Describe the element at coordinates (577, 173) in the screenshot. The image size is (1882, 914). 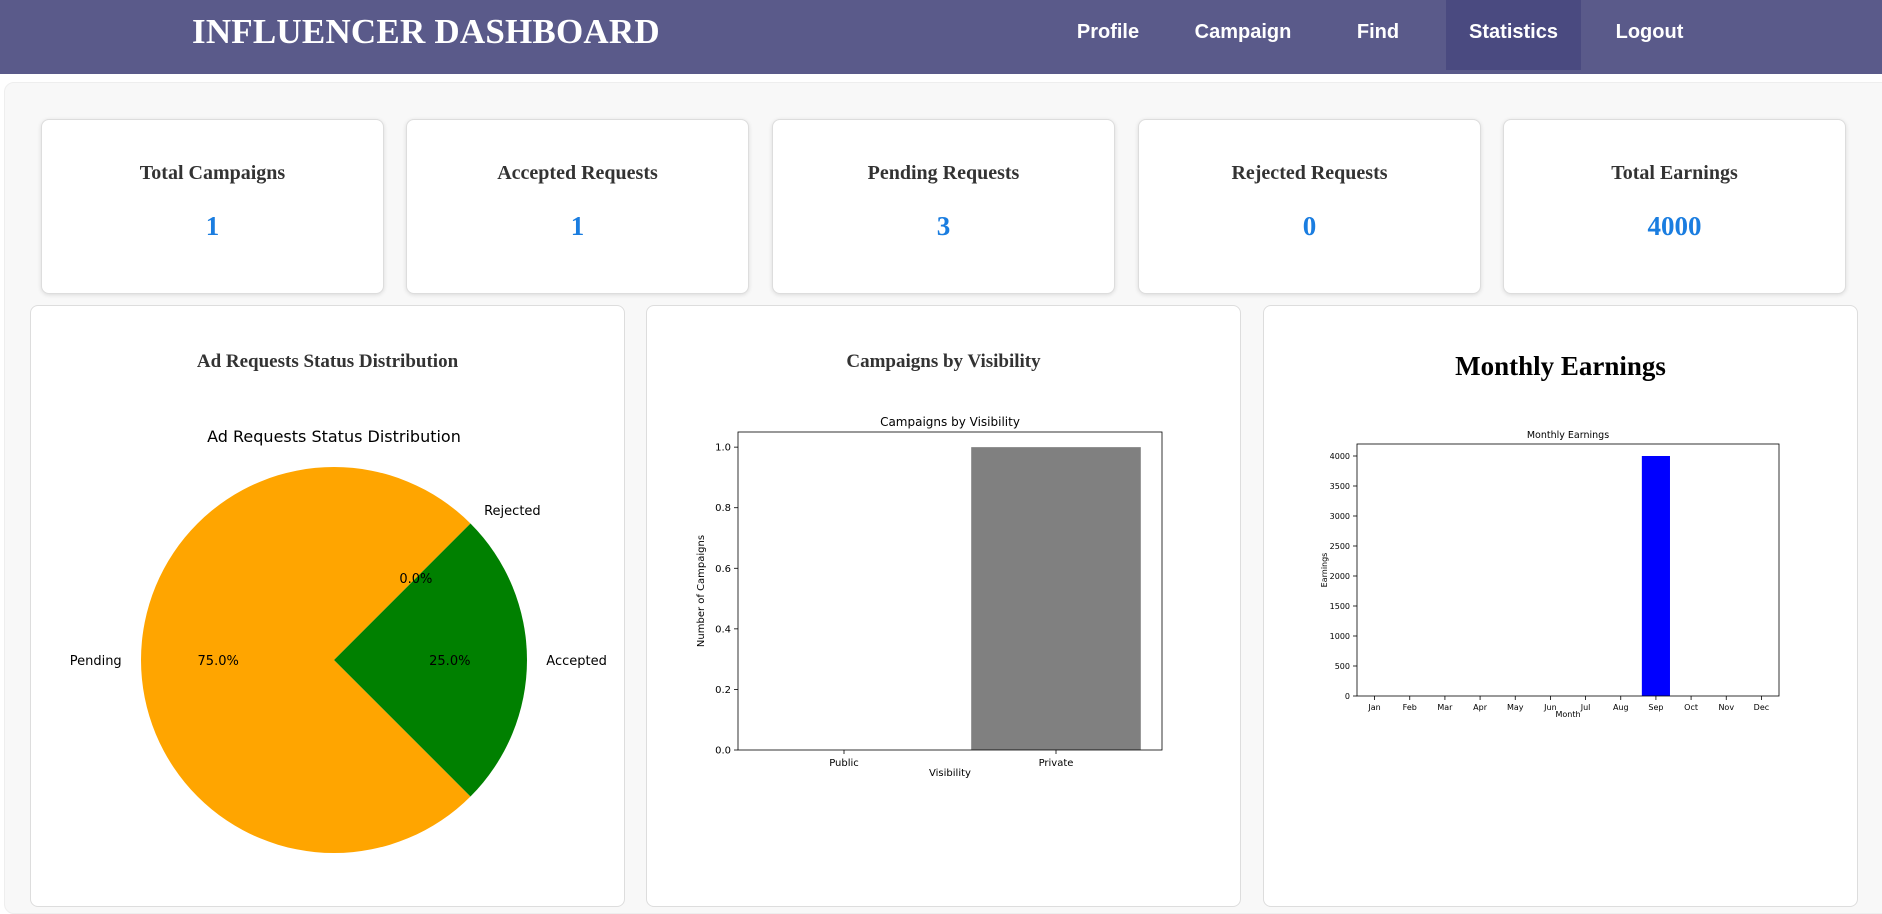
I see `stat-title: Accepted Requests` at that location.